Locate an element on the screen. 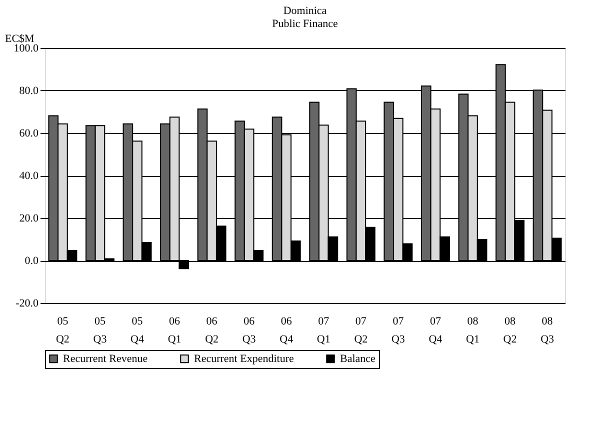 This screenshot has height=446, width=613. x-tick-label: 08 Q3 is located at coordinates (547, 331).